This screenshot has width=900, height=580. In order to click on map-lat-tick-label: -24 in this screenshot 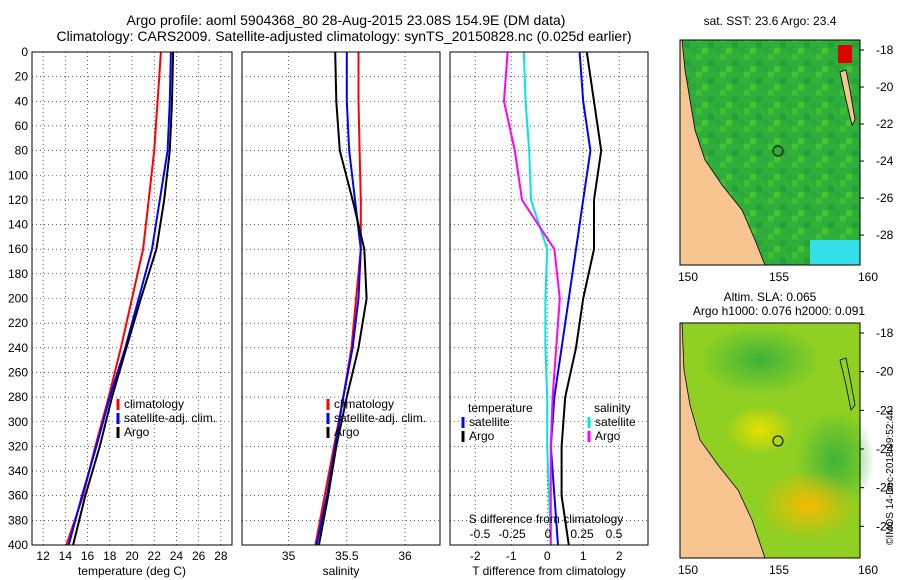, I will do `click(885, 449)`.